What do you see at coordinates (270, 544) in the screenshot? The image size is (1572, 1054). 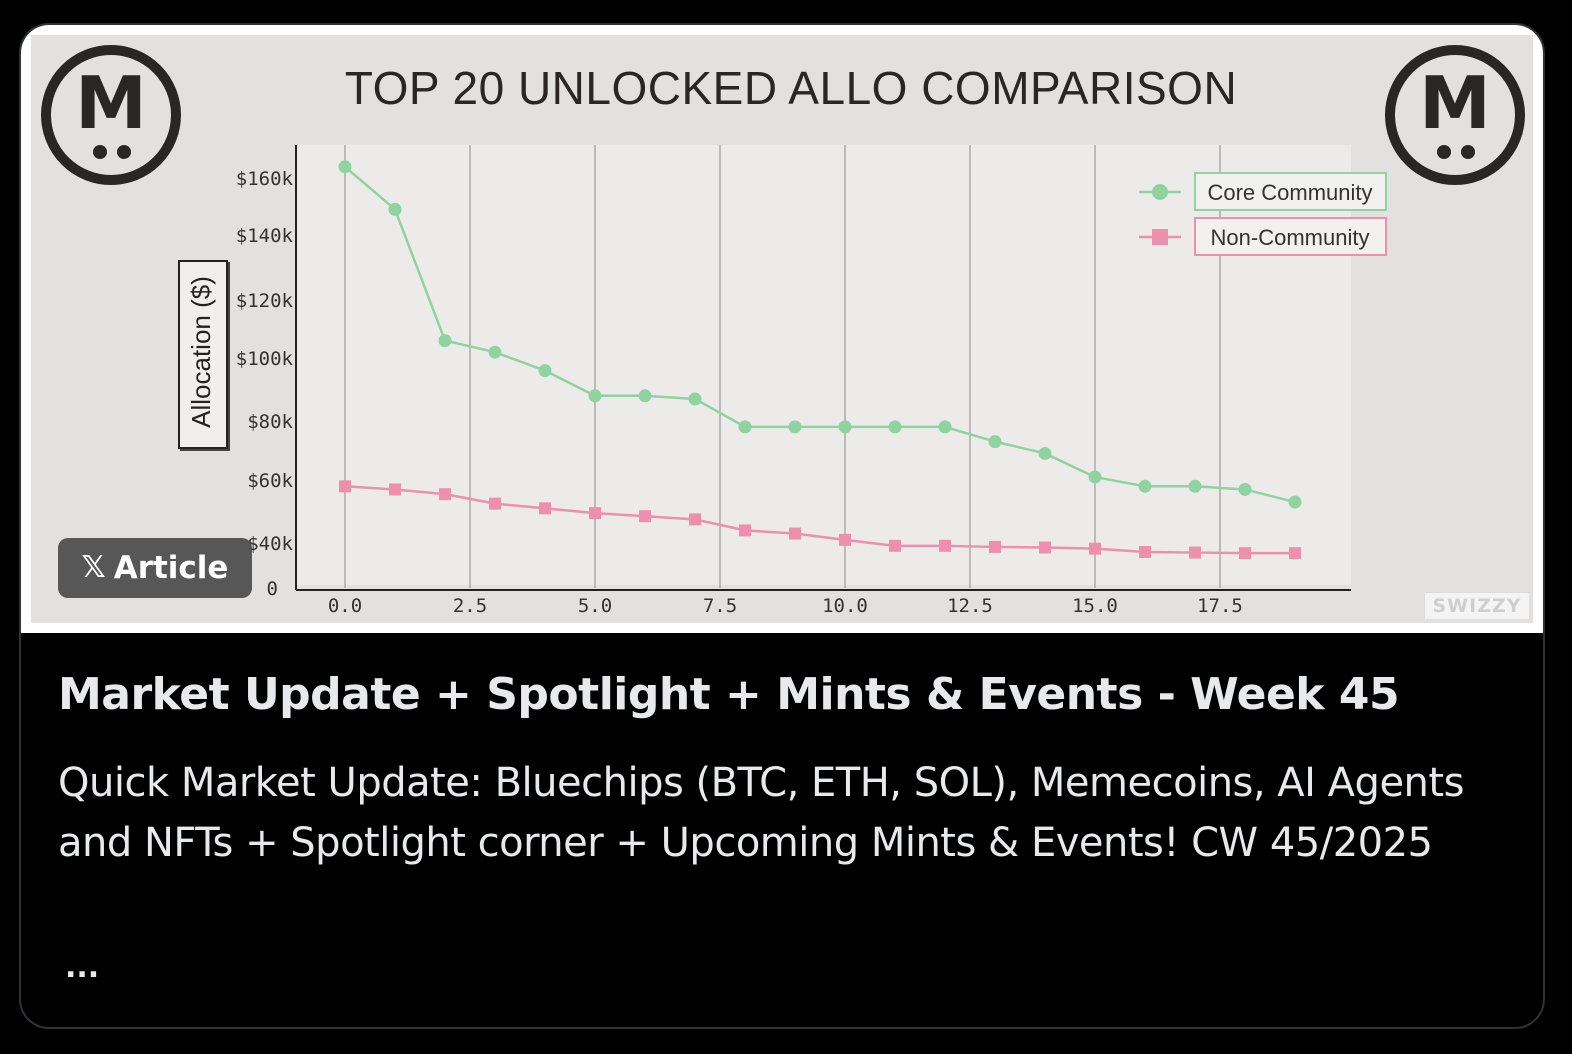 I see `y-tick-label: $40k` at bounding box center [270, 544].